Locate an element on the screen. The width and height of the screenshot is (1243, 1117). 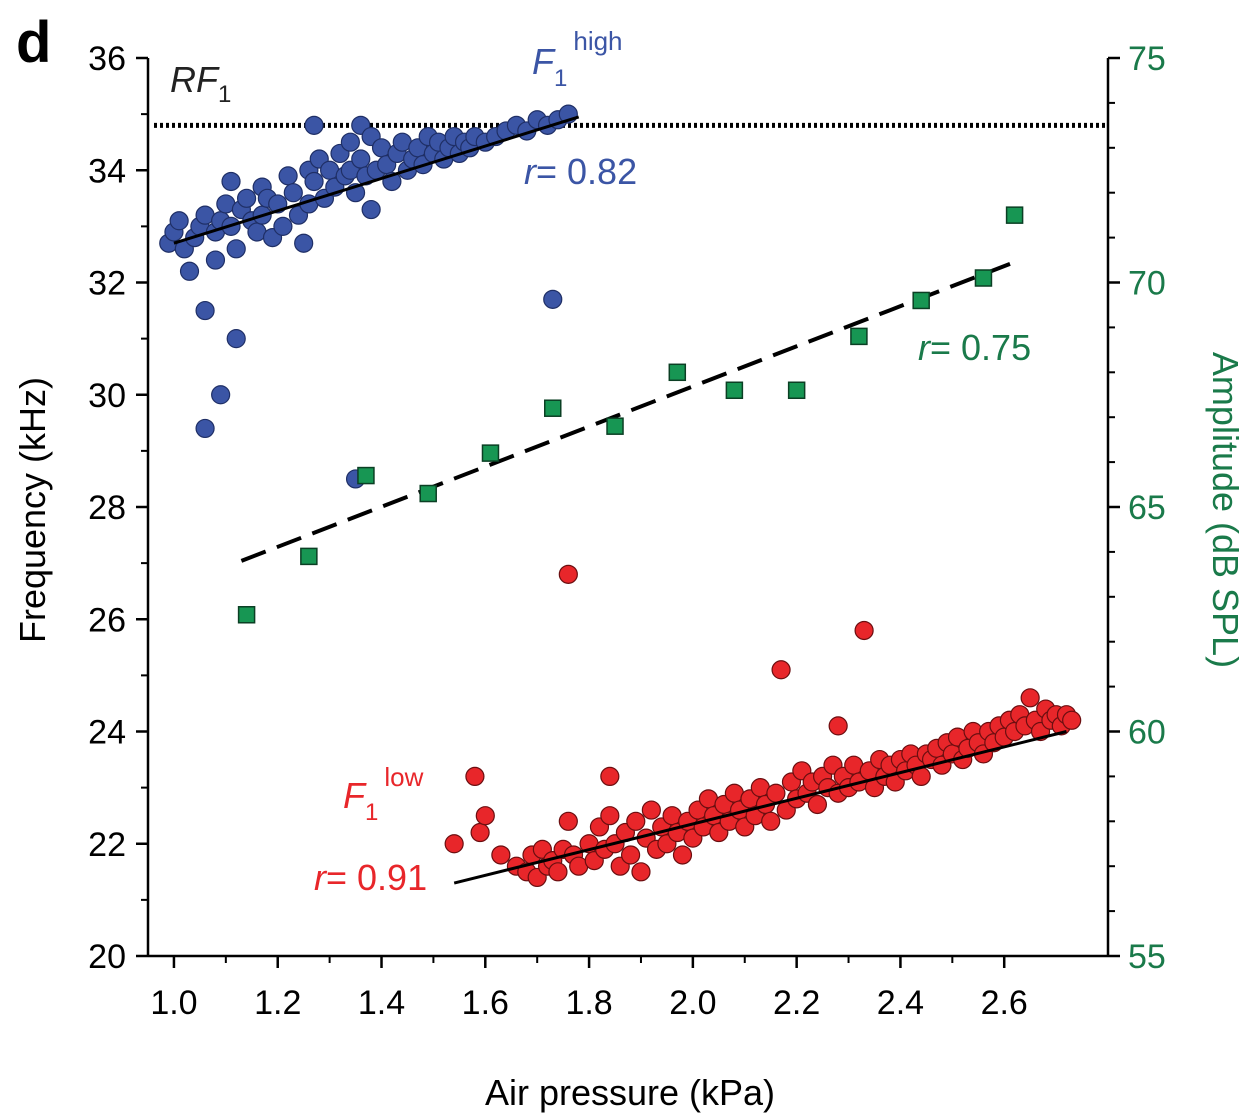
high-fit-line is located at coordinates (376, 180).